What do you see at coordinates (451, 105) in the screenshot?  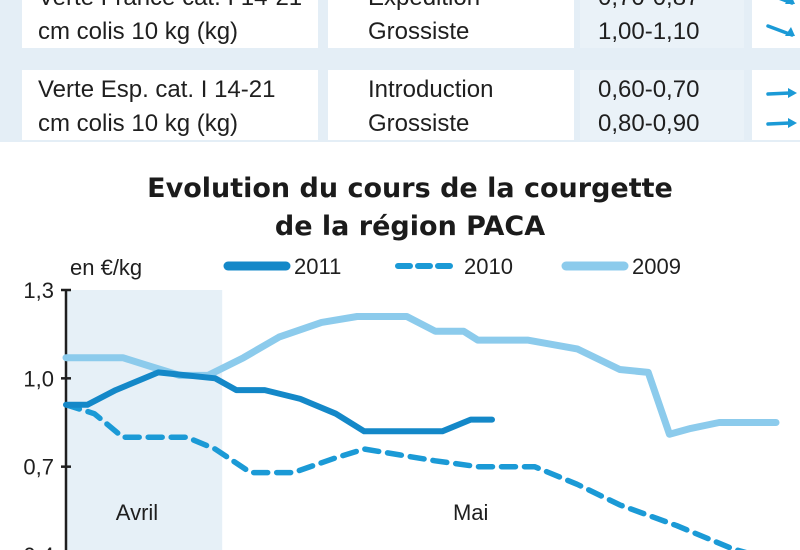 I see `stage-cell: Introduction Grossiste` at bounding box center [451, 105].